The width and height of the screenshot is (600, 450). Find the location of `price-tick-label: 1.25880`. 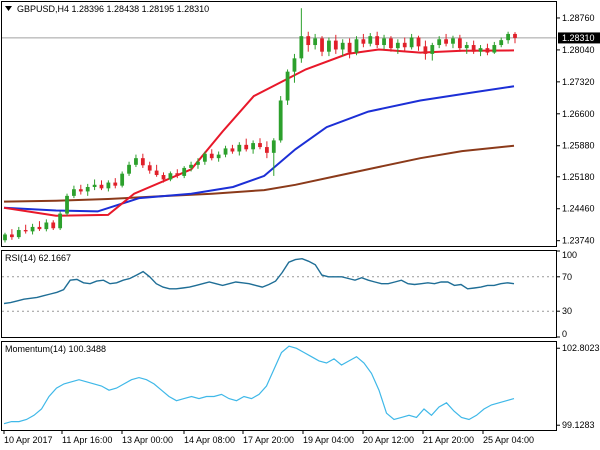

price-tick-label: 1.25880 is located at coordinates (578, 146).